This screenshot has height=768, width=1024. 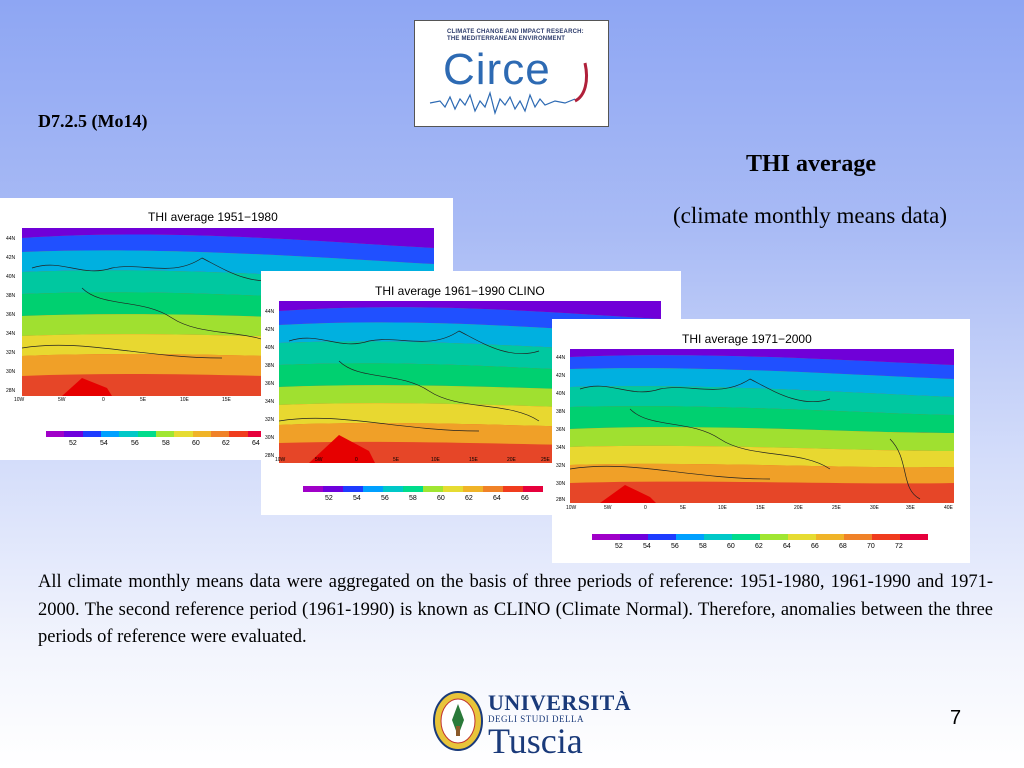 What do you see at coordinates (899, 546) in the screenshot?
I see `colorbar-label: 72` at bounding box center [899, 546].